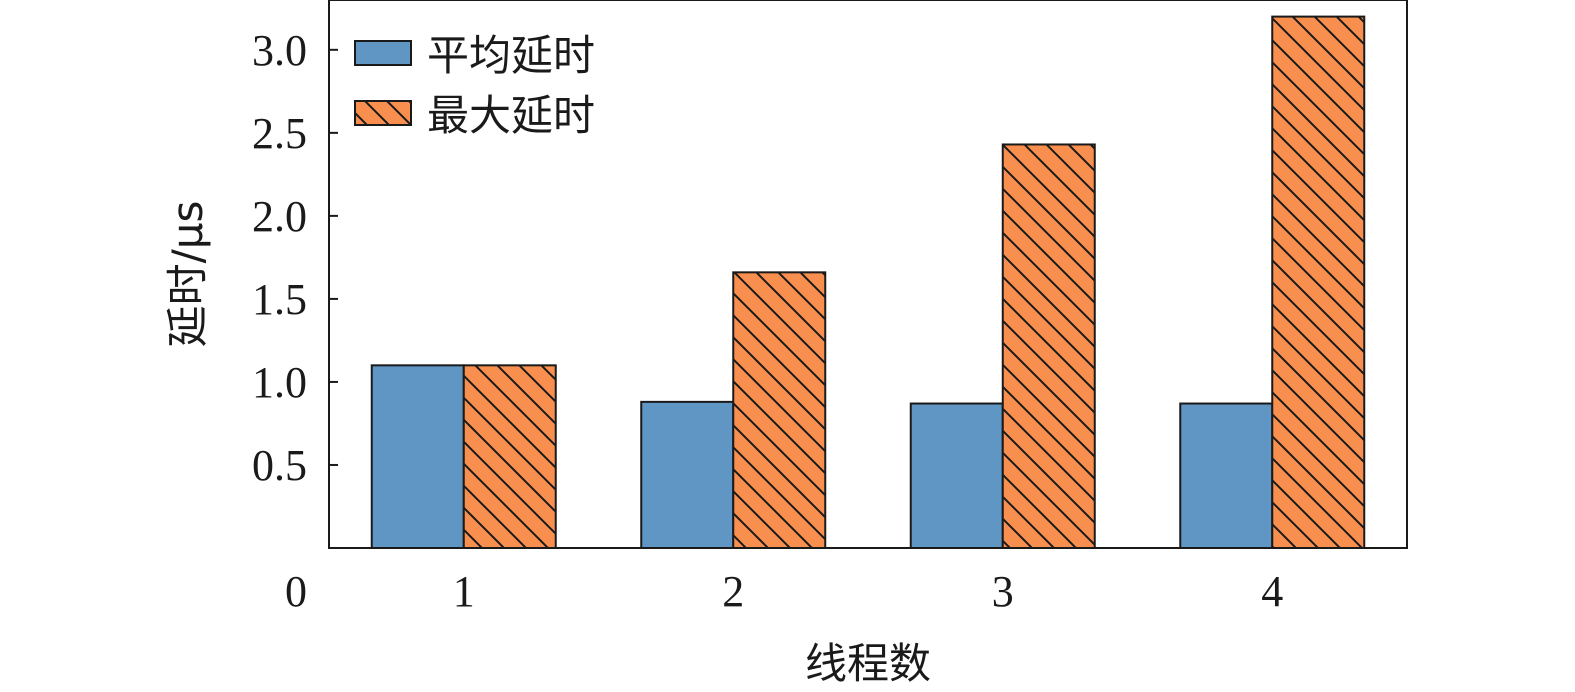  Describe the element at coordinates (279, 465) in the screenshot. I see `y-tick-label: 0.5` at that location.